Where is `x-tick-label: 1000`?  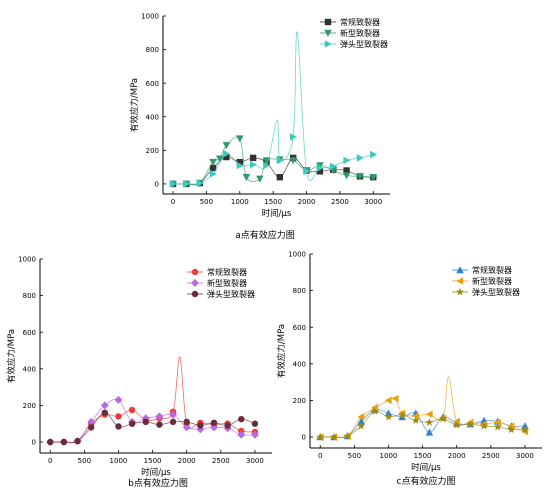
x-tick-label: 1000 is located at coordinates (119, 461).